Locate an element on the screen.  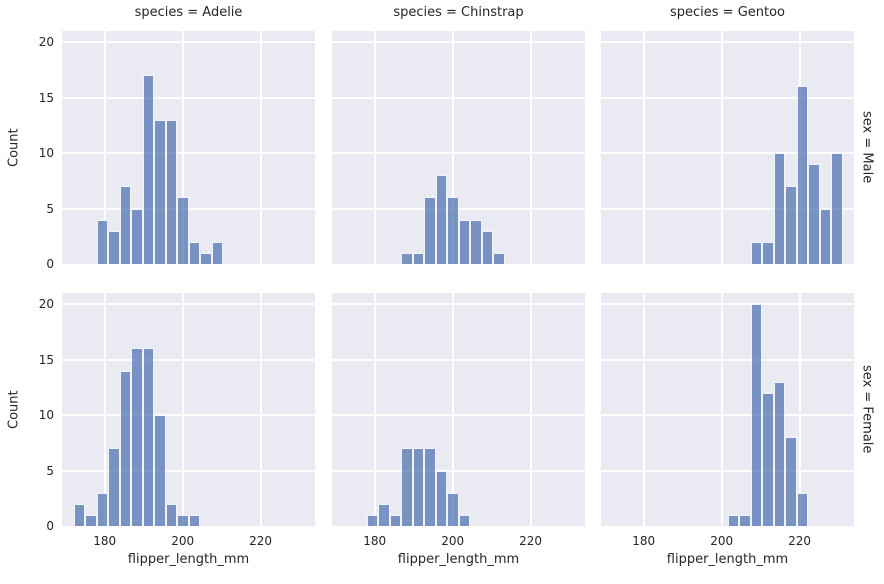
x-axis-label-gentoo-col: flipper_length_mm is located at coordinates (727, 559).